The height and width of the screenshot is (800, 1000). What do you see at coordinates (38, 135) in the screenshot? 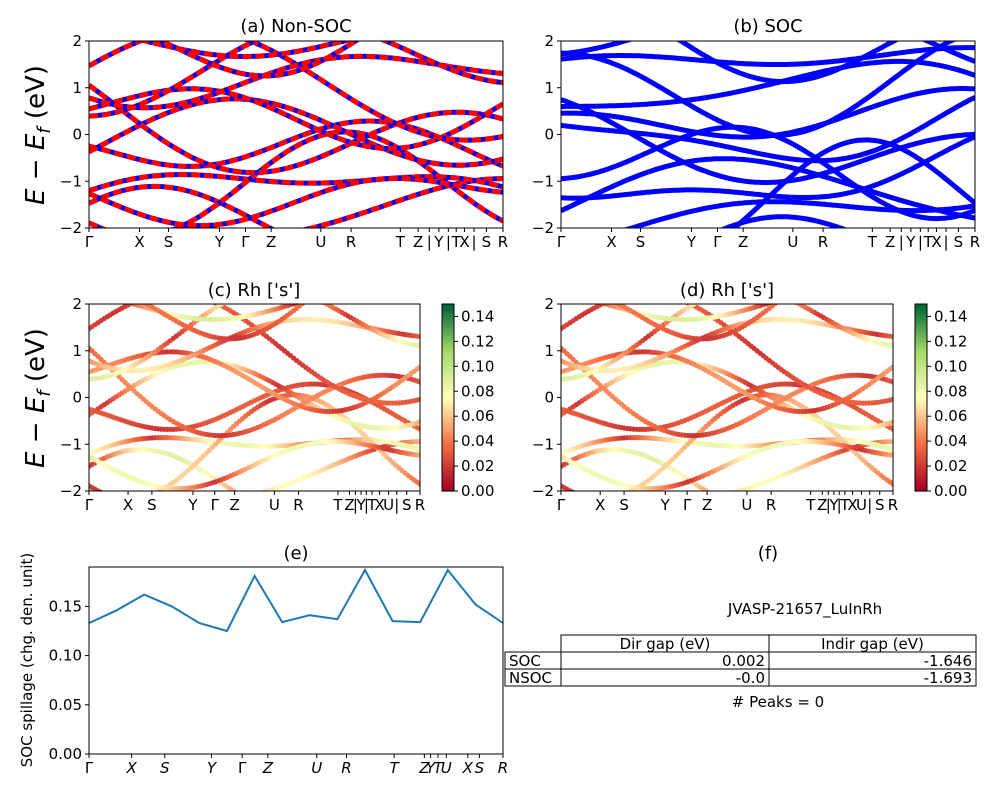
I see `ylabel-row1: E − Ef (eV)` at bounding box center [38, 135].